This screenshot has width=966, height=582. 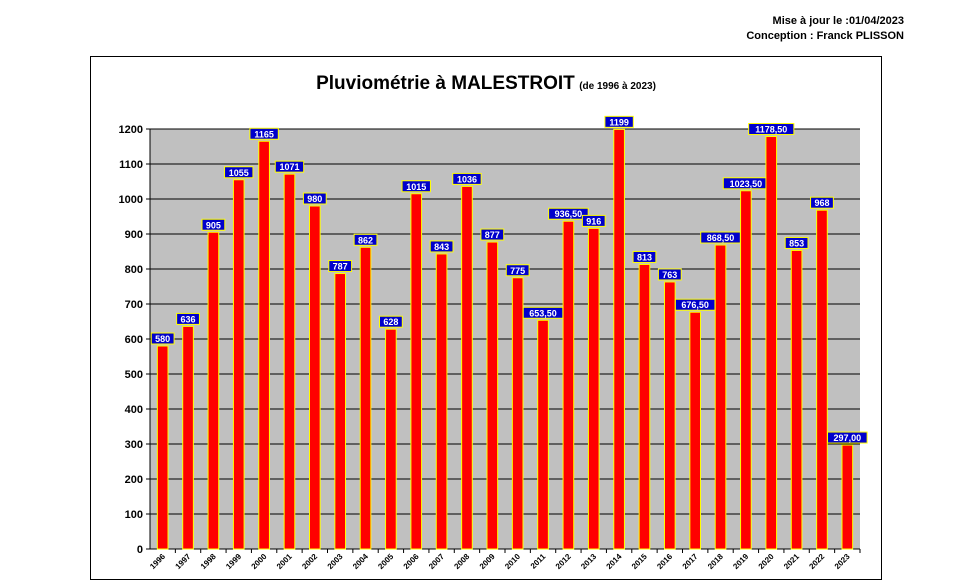 I want to click on data-label-box-2004, so click(x=365, y=239).